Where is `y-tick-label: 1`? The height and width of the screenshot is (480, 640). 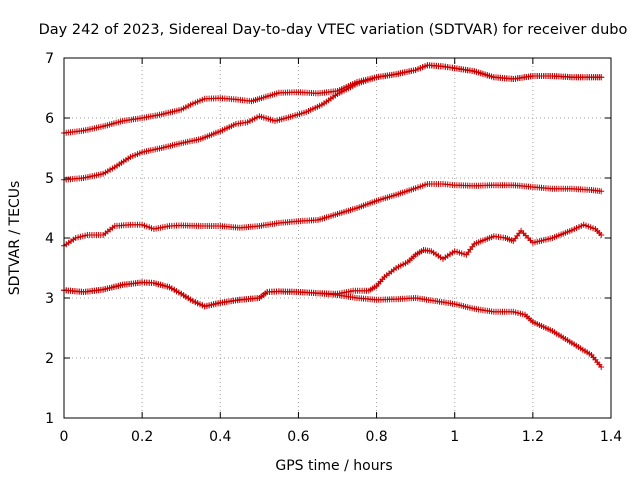
y-tick-label: 1 is located at coordinates (49, 419).